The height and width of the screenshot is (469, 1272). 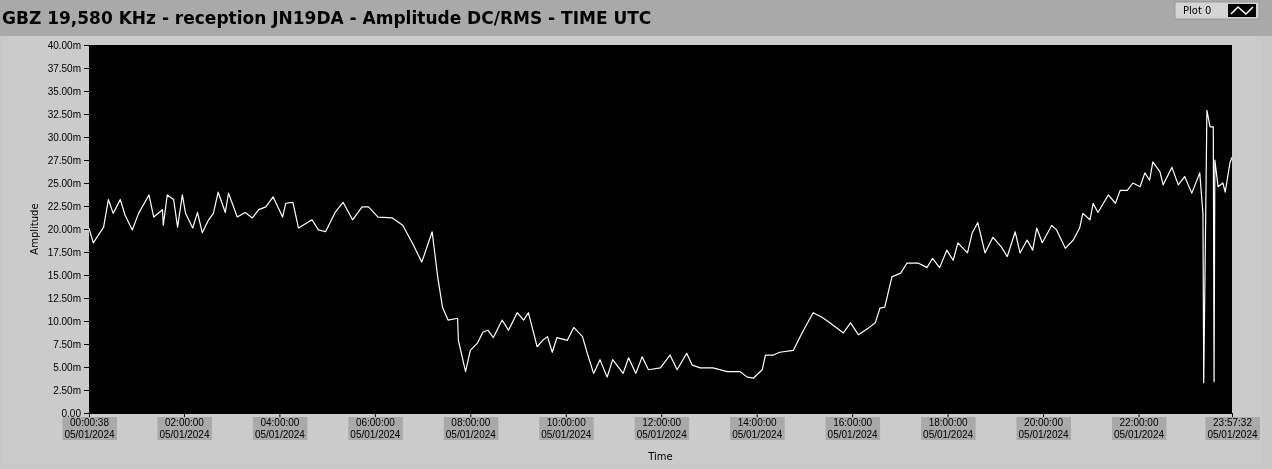 I want to click on chart-title: GBZ 19,580 KHz - reception JN19DA - Amplitude DC/RMS - TIME UTC, so click(x=327, y=18).